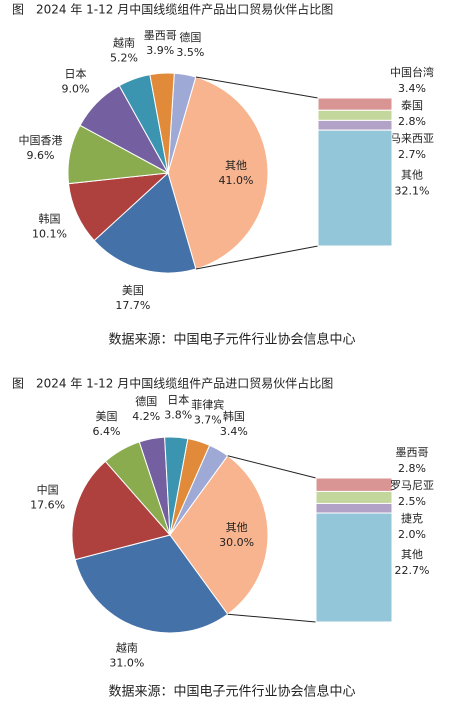 The height and width of the screenshot is (708, 464). I want to click on bar-label: 墨西哥, so click(412, 452).